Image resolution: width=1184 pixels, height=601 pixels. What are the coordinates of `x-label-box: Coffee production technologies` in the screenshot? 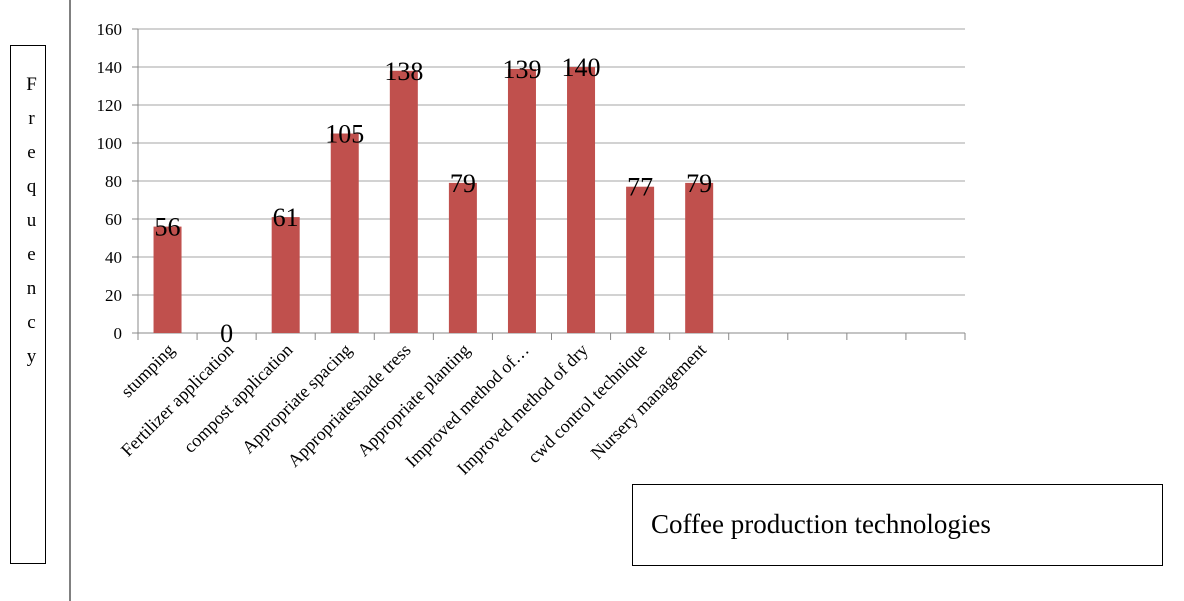 It's located at (897, 525).